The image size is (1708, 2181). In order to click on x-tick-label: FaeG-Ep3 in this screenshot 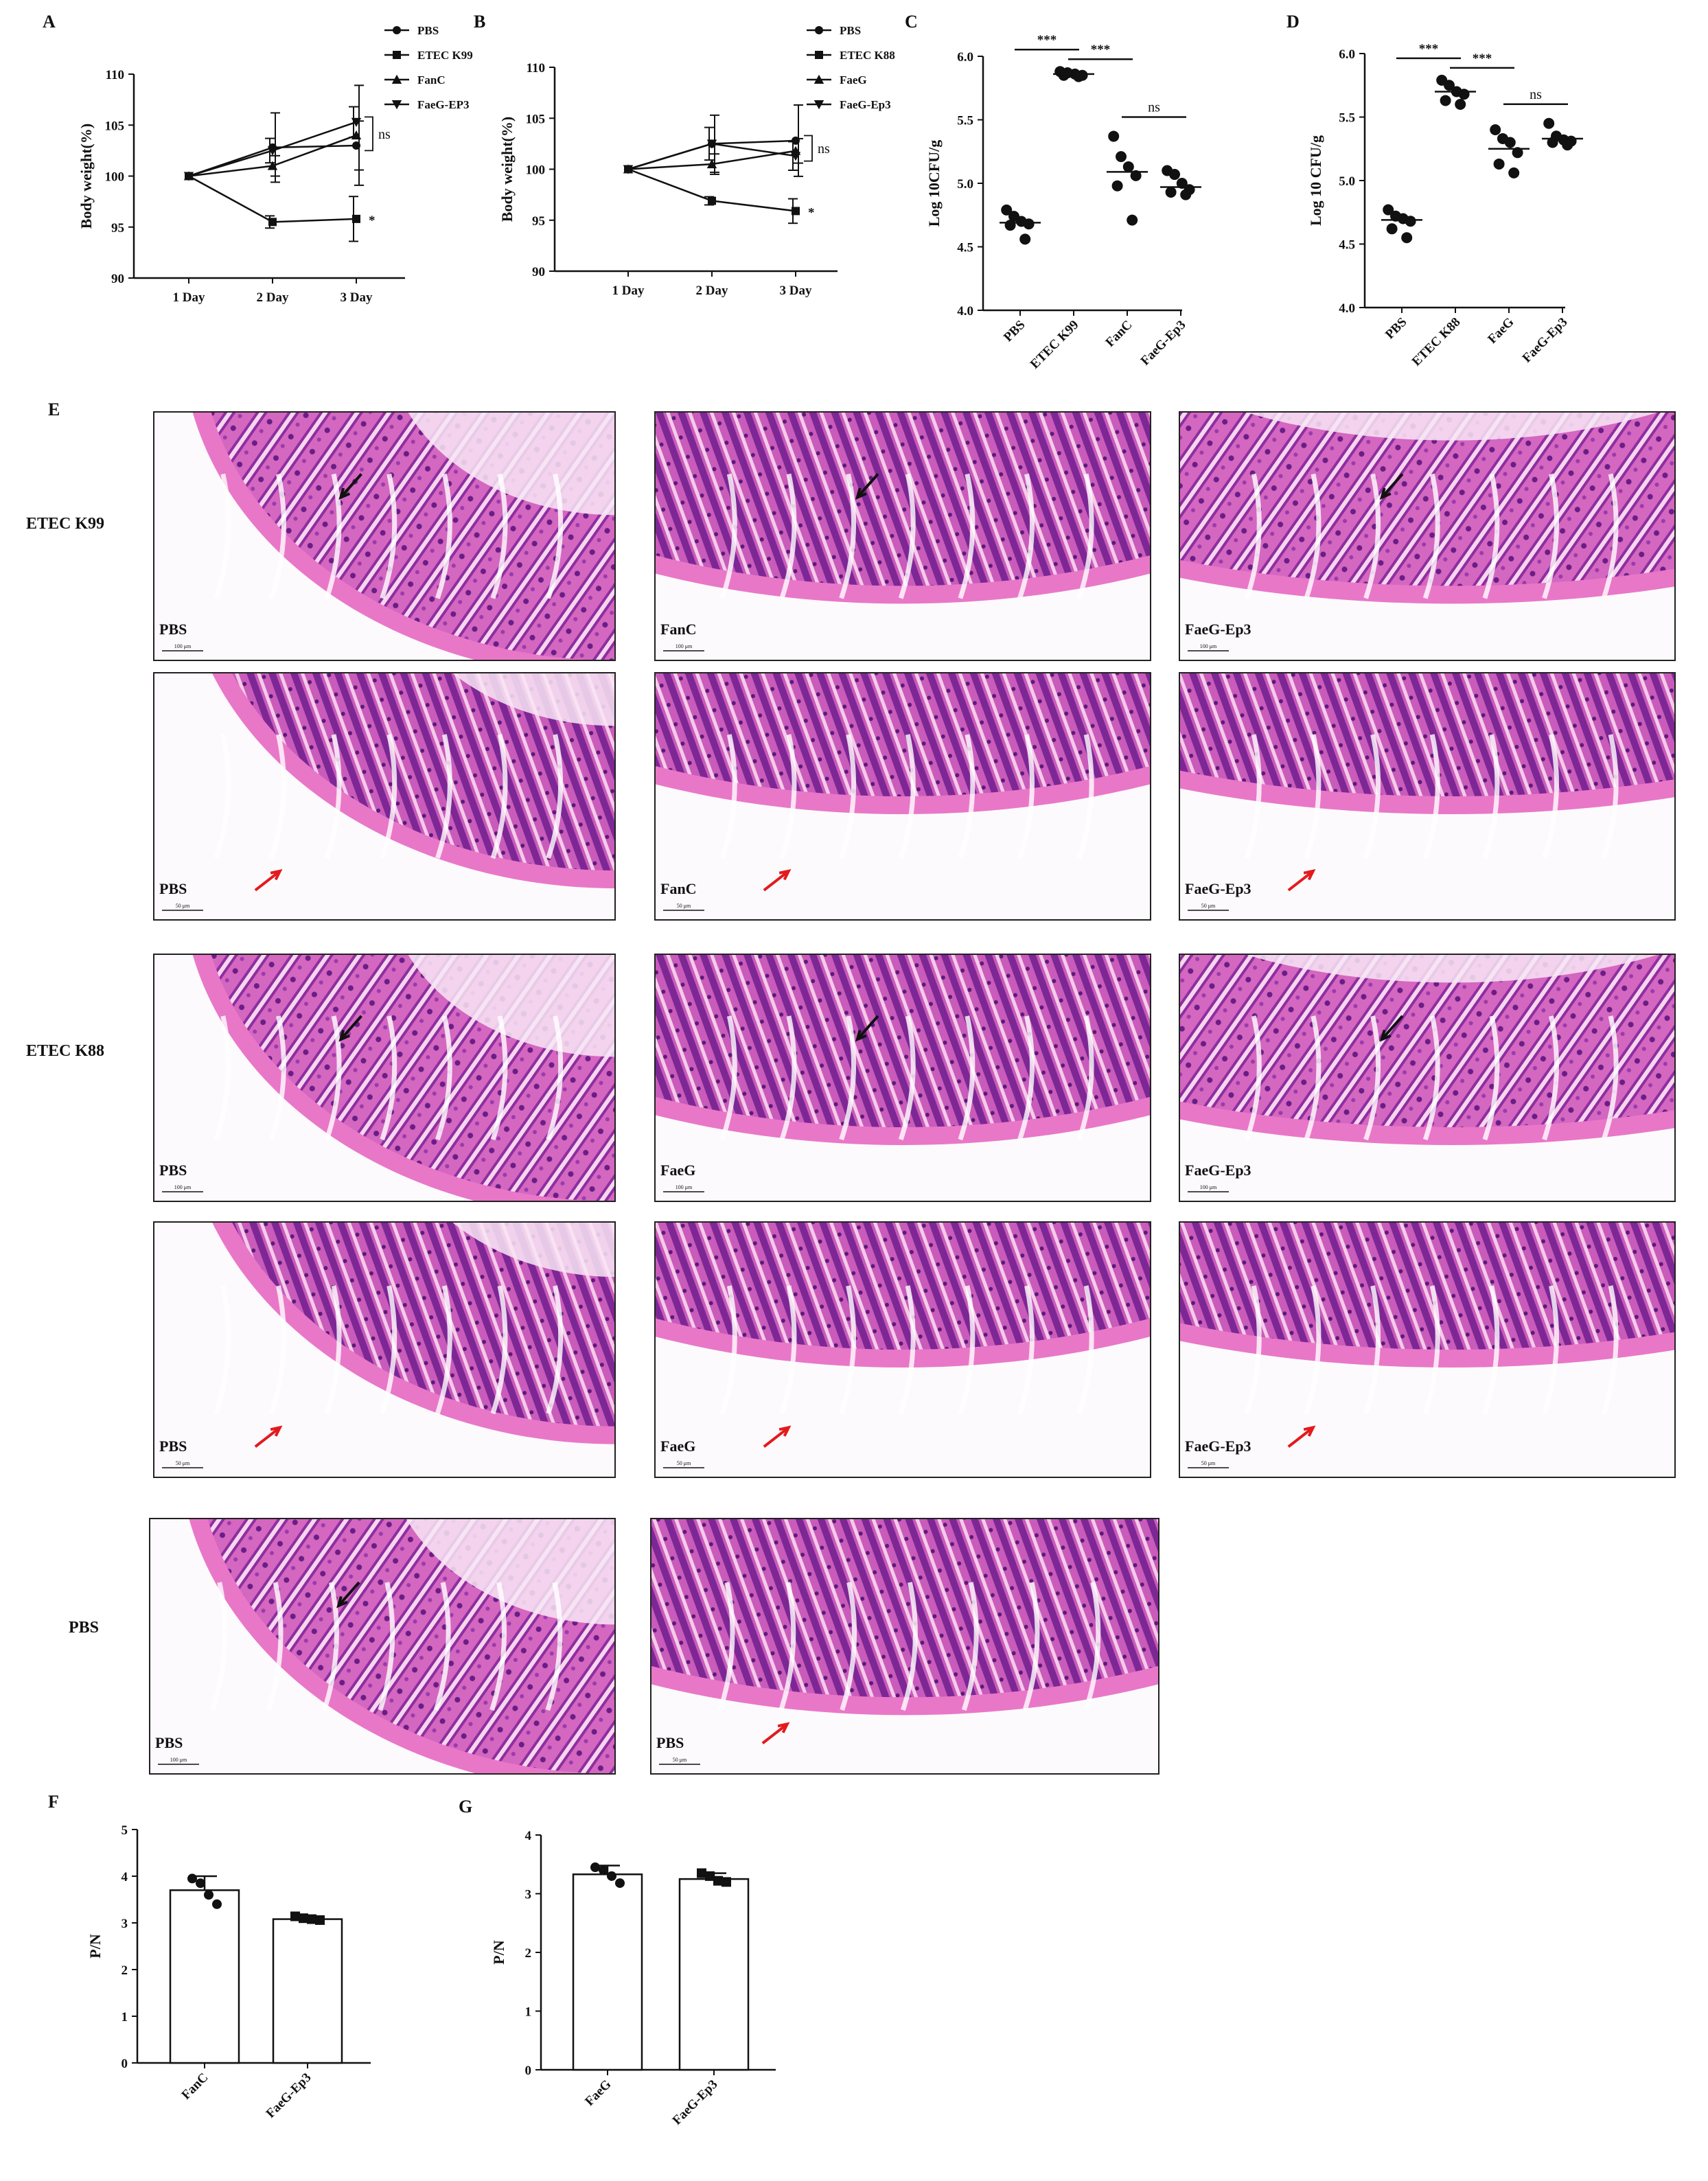, I will do `click(1163, 343)`.